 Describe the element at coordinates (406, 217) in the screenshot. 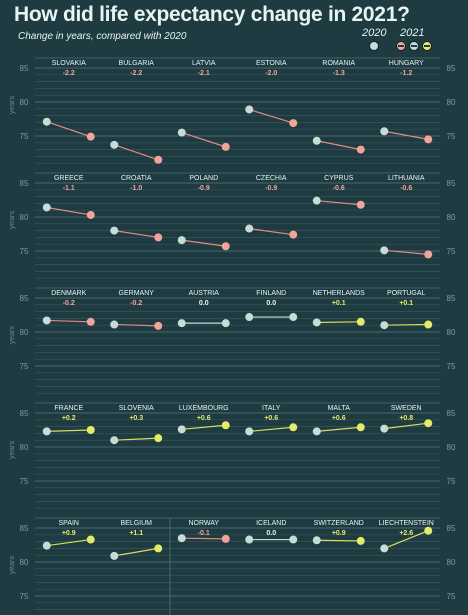

I see `panel-lithuania: LITHUANIA -0.6` at that location.